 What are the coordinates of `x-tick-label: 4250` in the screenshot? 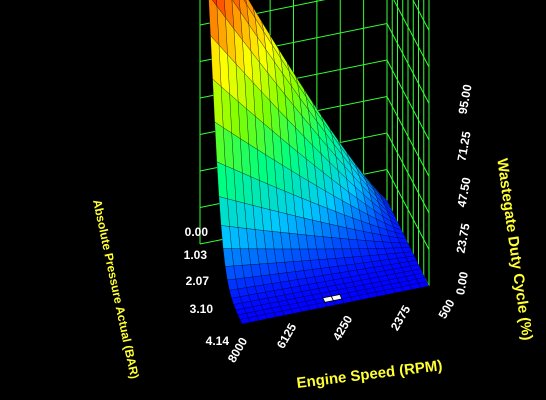 It's located at (343, 328).